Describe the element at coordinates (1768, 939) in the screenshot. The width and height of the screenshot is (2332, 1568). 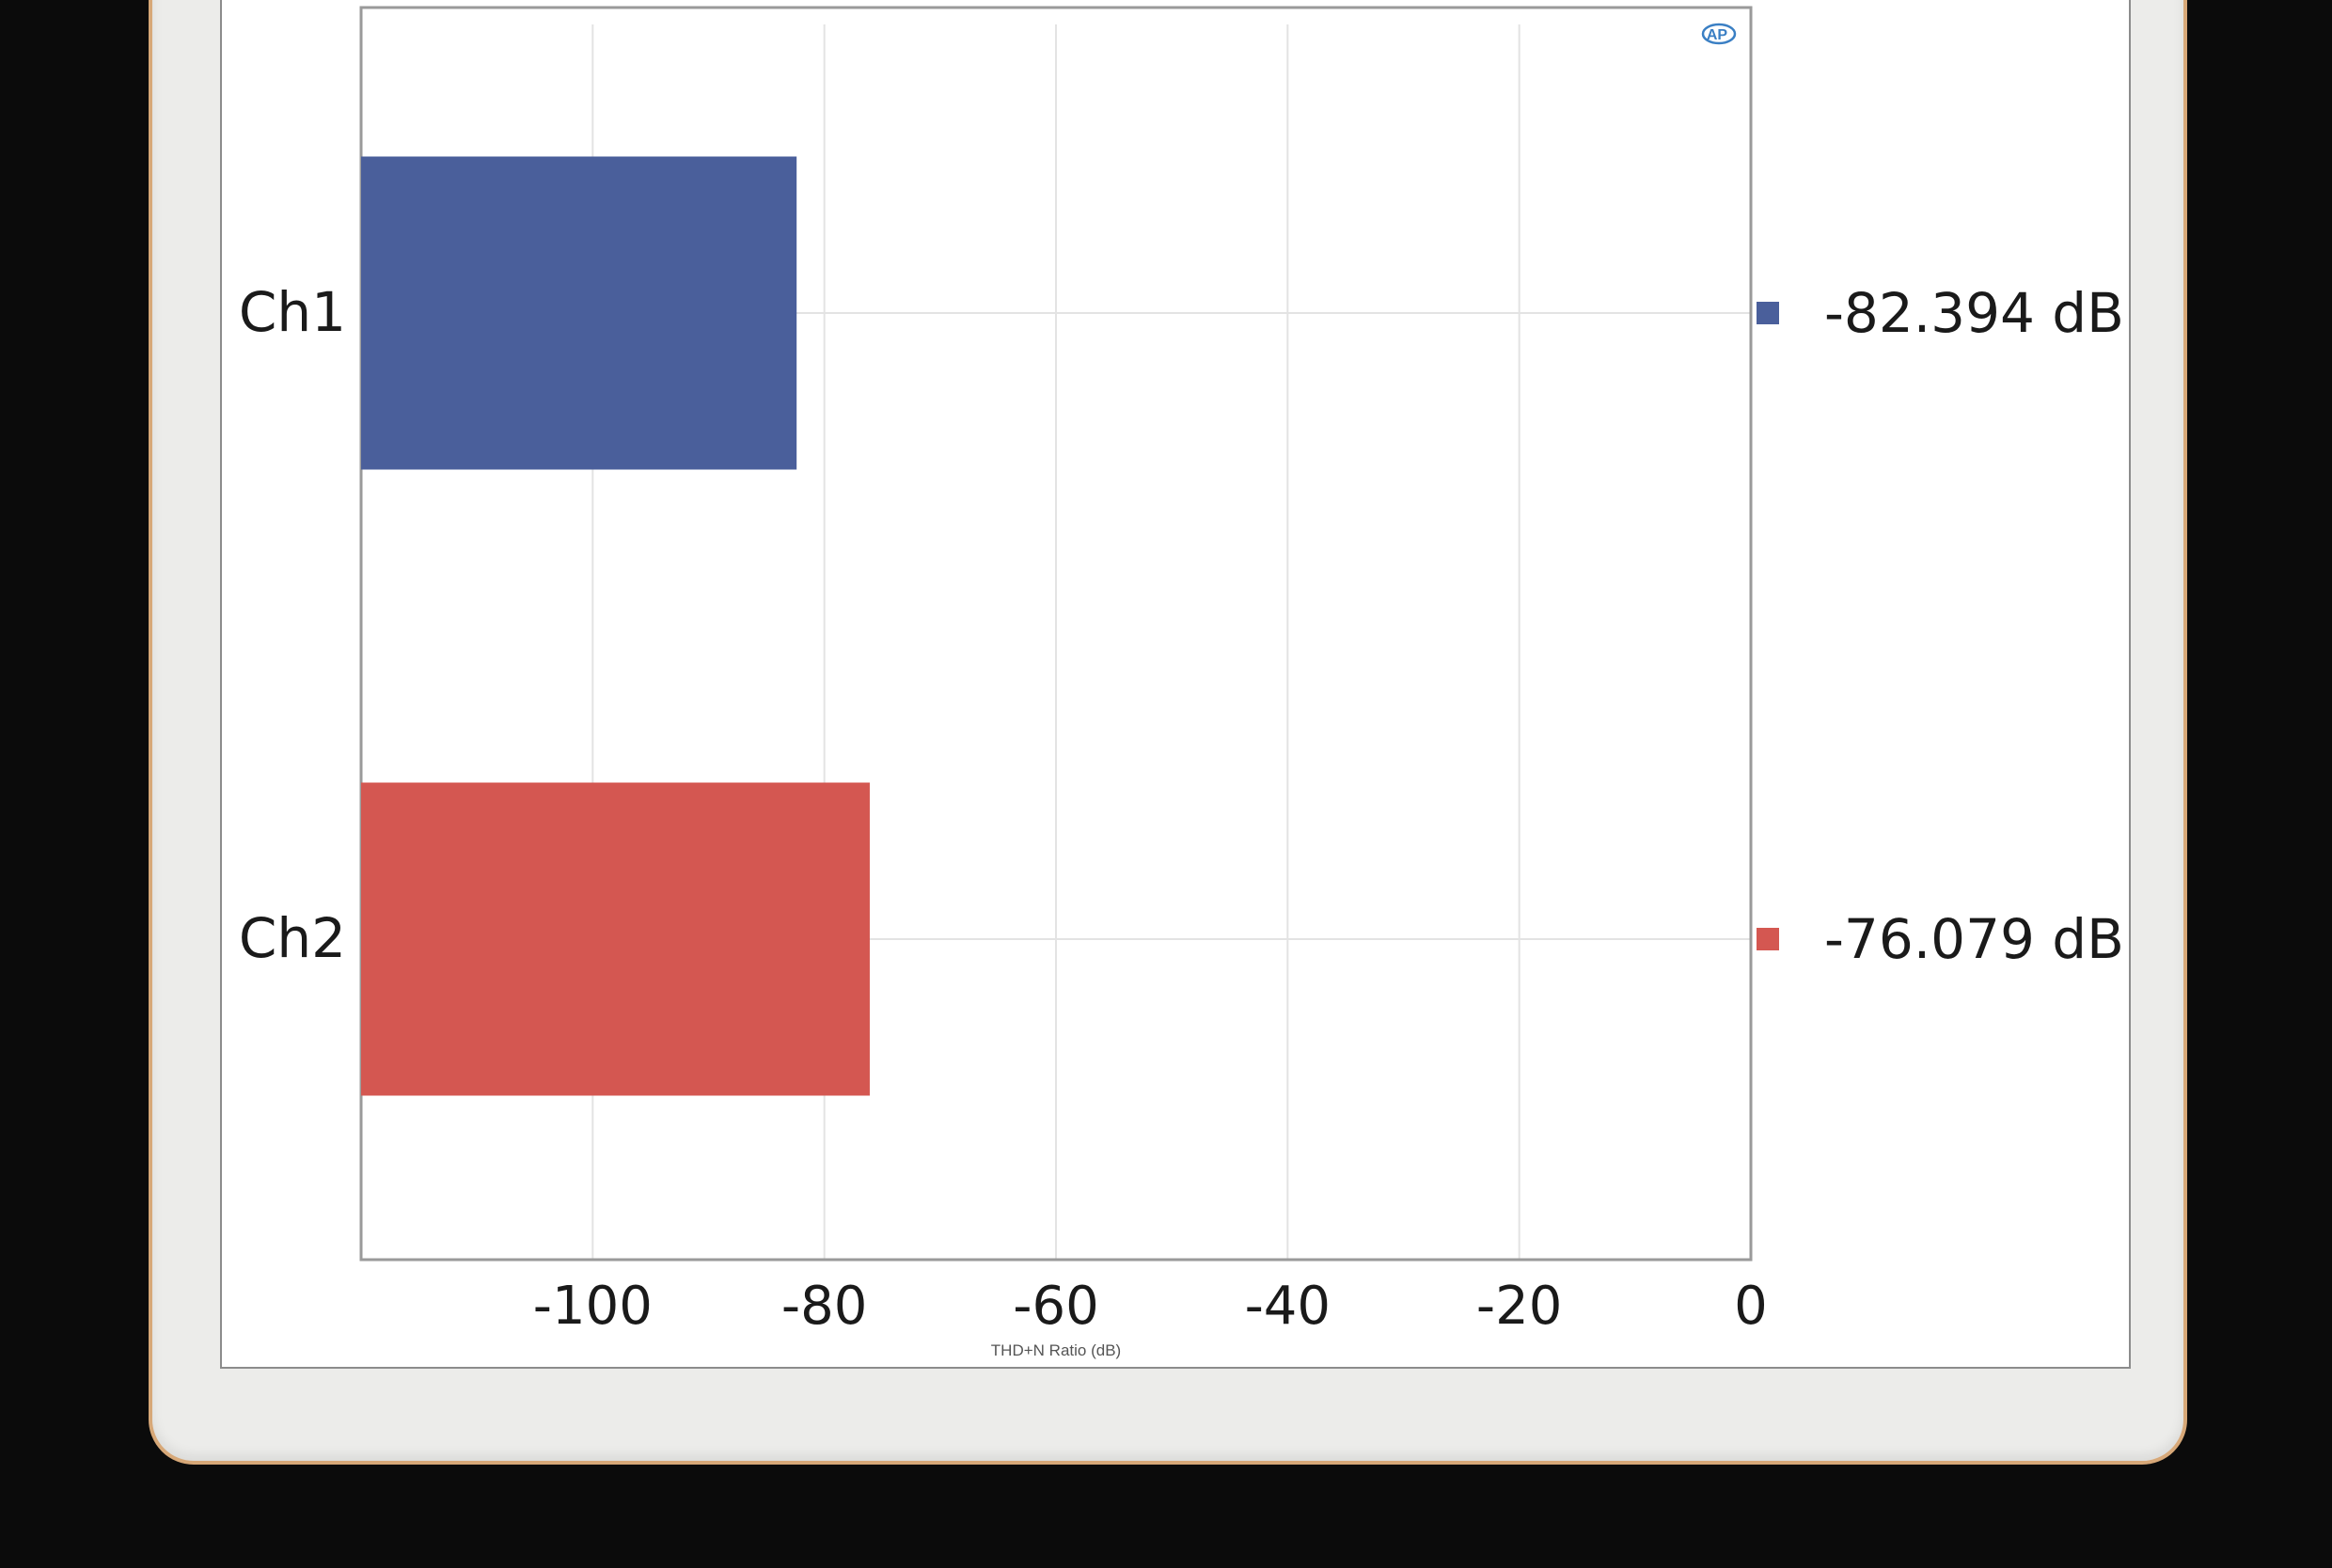
I see `legend-swatch-ch2` at that location.